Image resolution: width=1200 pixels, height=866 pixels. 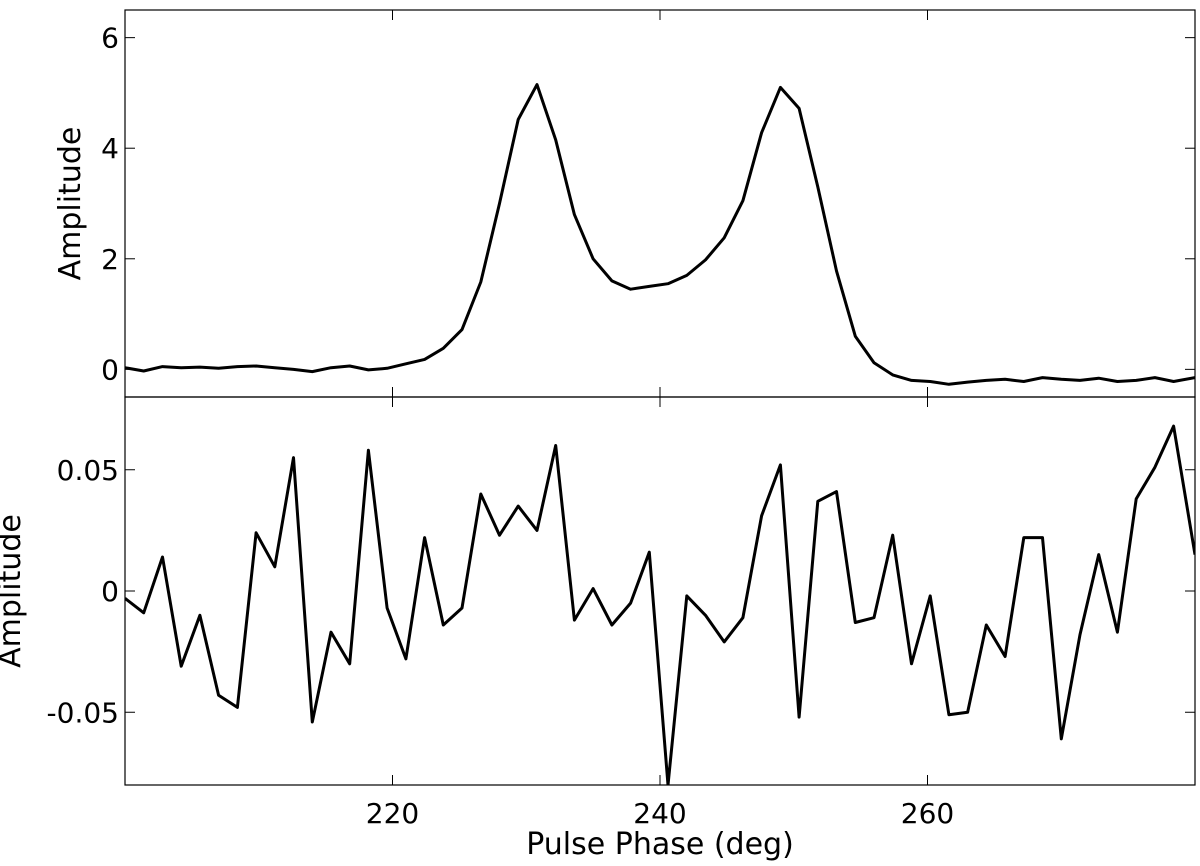 What do you see at coordinates (110, 591) in the screenshot?
I see `bottom-ytick-label: 0` at bounding box center [110, 591].